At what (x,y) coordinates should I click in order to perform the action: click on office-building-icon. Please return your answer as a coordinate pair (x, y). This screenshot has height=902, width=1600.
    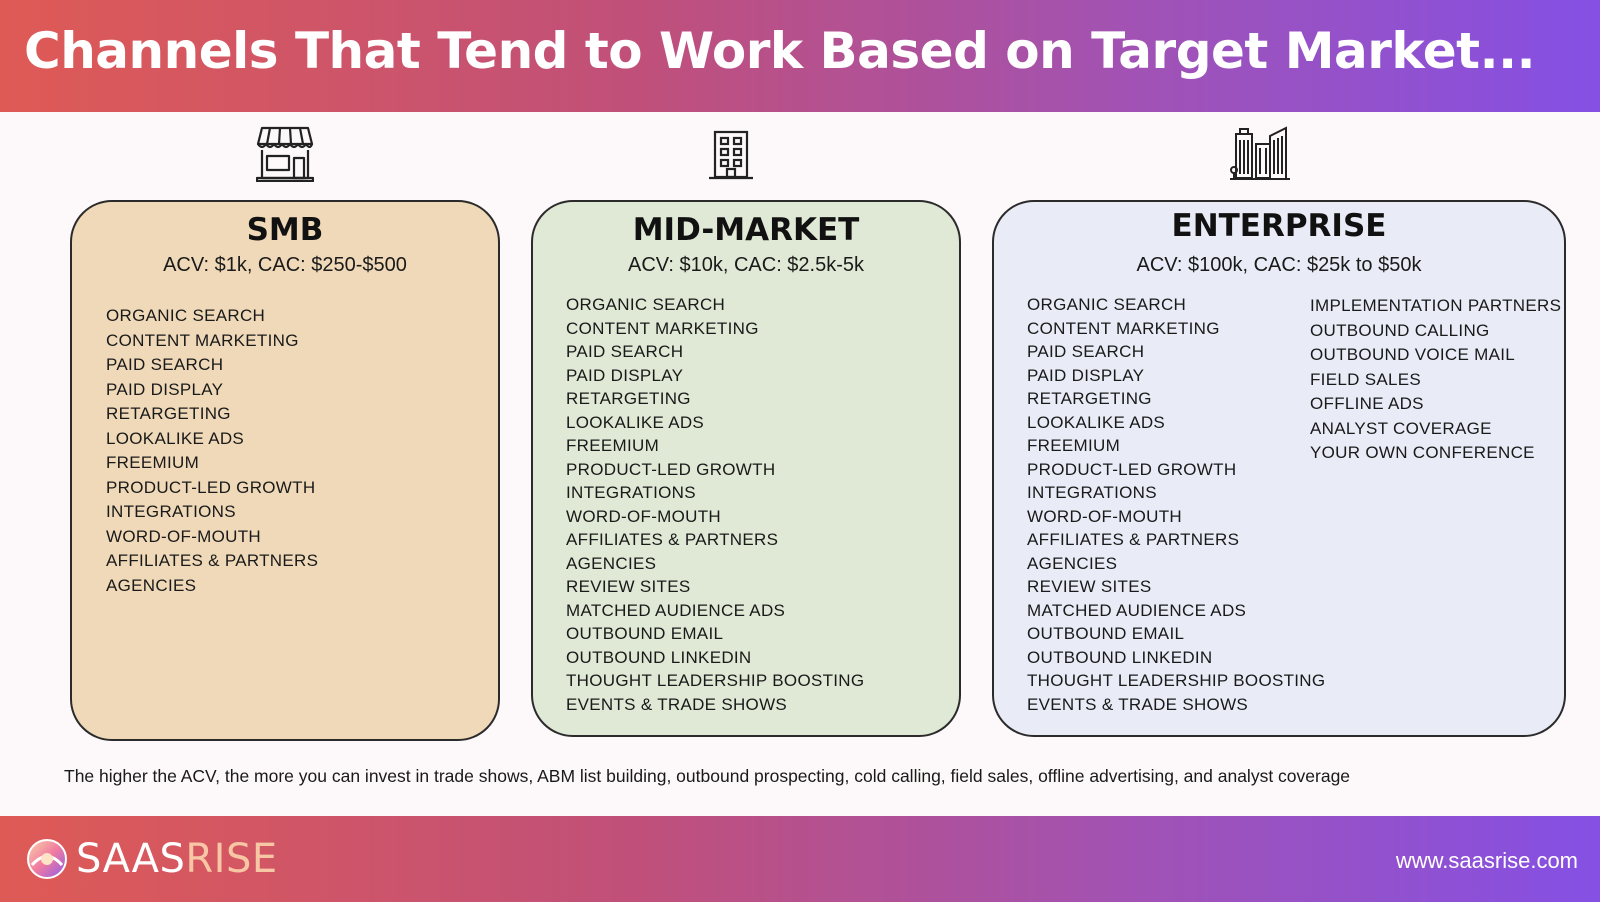
    Looking at the image, I should click on (731, 155).